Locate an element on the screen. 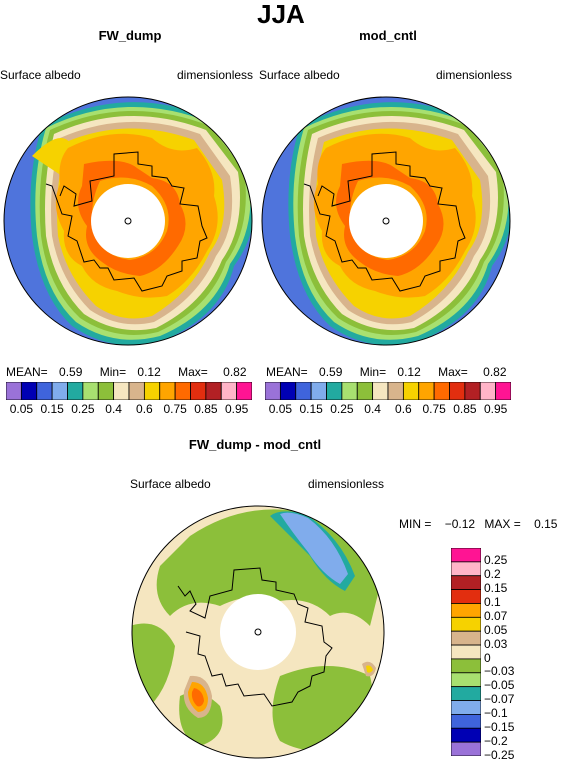 The image size is (562, 762). fw-dump-colorbar-tick-label: 0.15 is located at coordinates (52, 409).